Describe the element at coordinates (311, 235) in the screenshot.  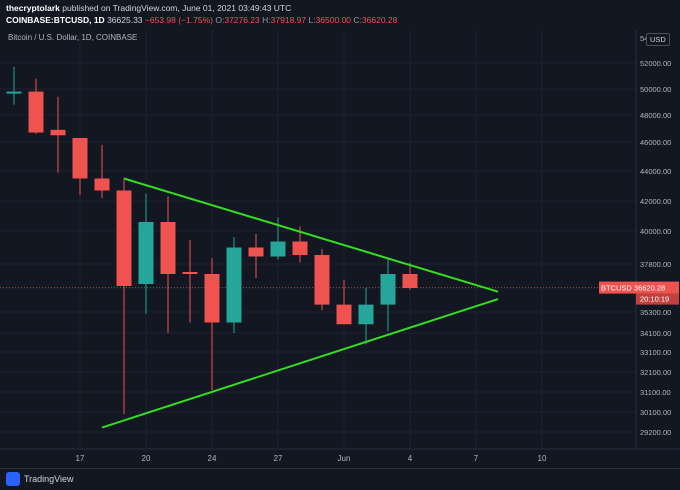
I see `trendline` at that location.